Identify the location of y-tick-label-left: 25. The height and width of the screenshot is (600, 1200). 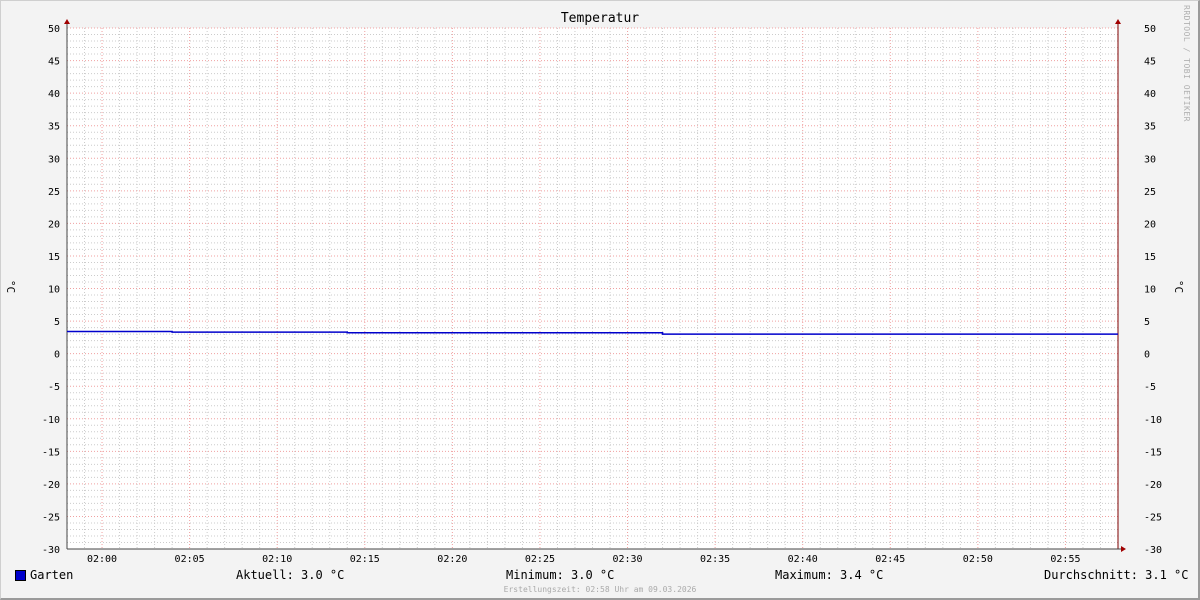
(54, 192).